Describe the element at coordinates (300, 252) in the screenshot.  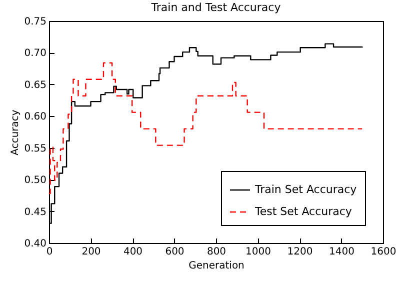
I see `x-tick-label: 1200` at that location.